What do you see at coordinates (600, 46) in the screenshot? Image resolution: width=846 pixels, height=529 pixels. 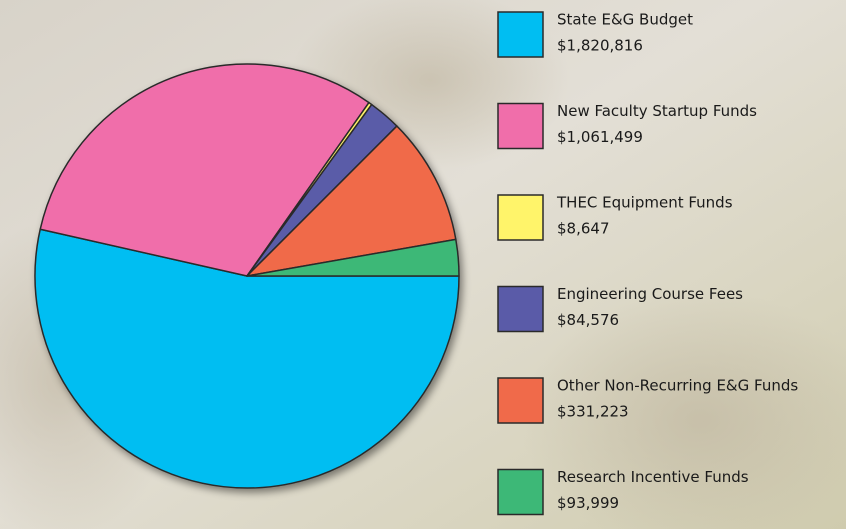 I see `legend-value: $1,820,816` at bounding box center [600, 46].